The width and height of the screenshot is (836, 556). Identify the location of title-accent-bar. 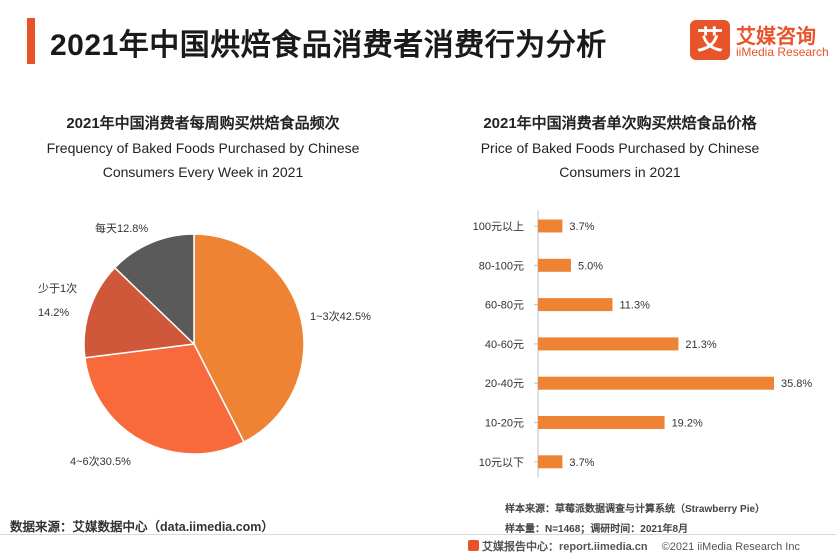
(31, 41).